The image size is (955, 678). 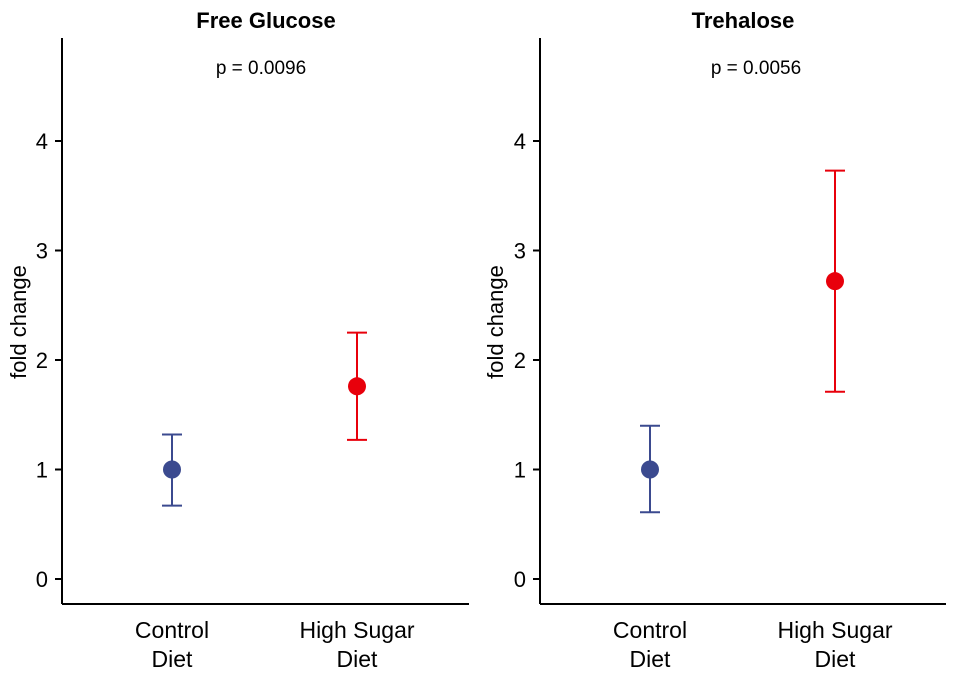 I want to click on chart-title: Trehalose, so click(x=743, y=20).